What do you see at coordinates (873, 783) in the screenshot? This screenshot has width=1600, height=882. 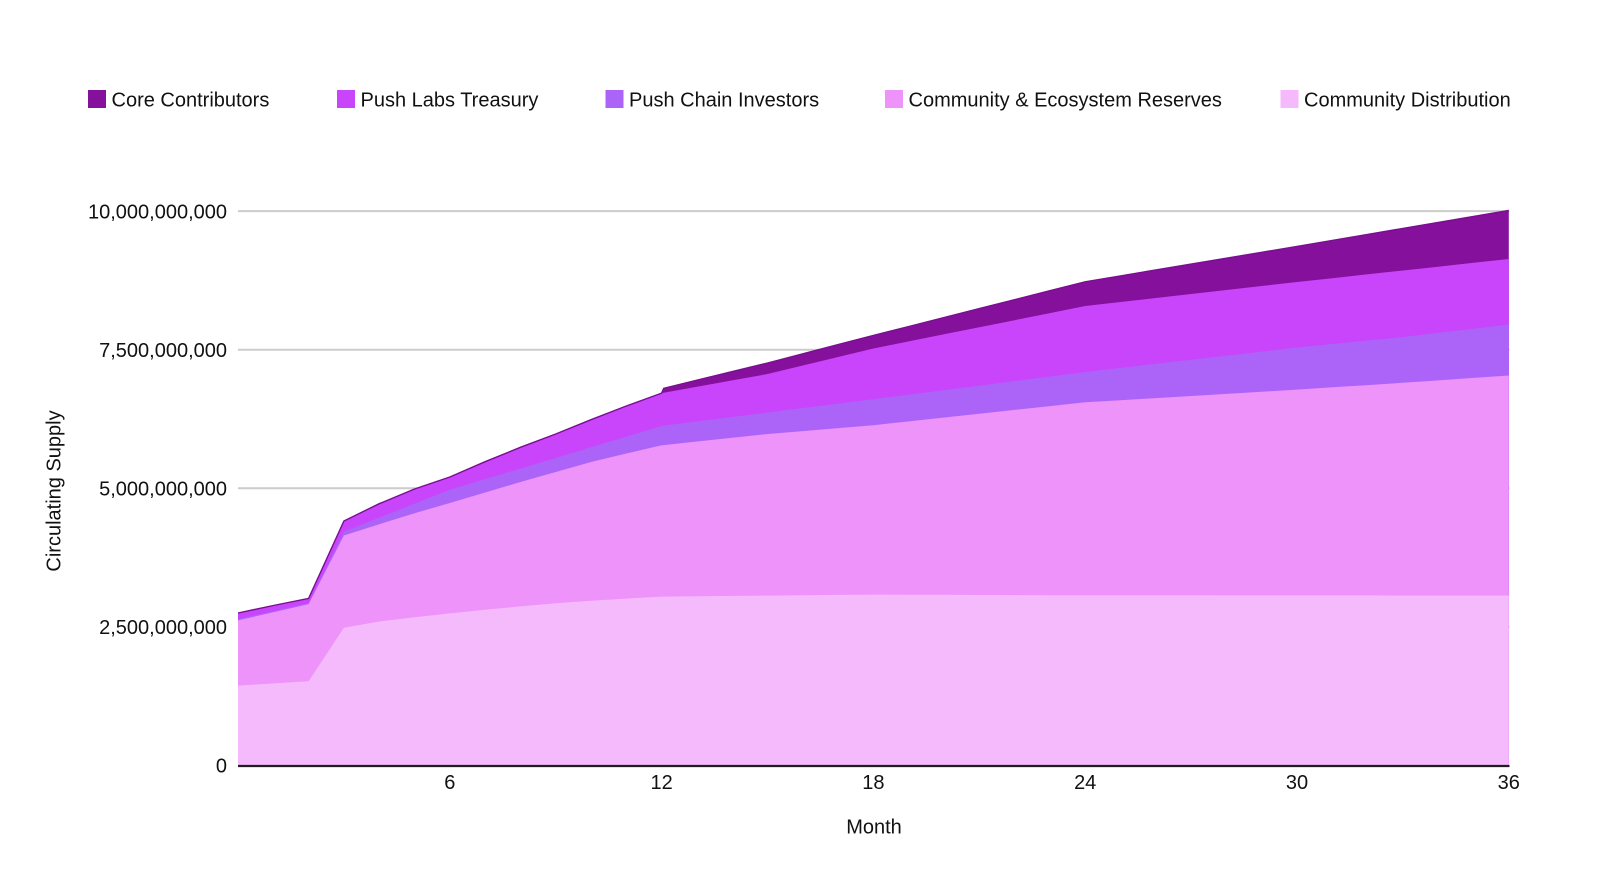 I see `svg-text: 18` at bounding box center [873, 783].